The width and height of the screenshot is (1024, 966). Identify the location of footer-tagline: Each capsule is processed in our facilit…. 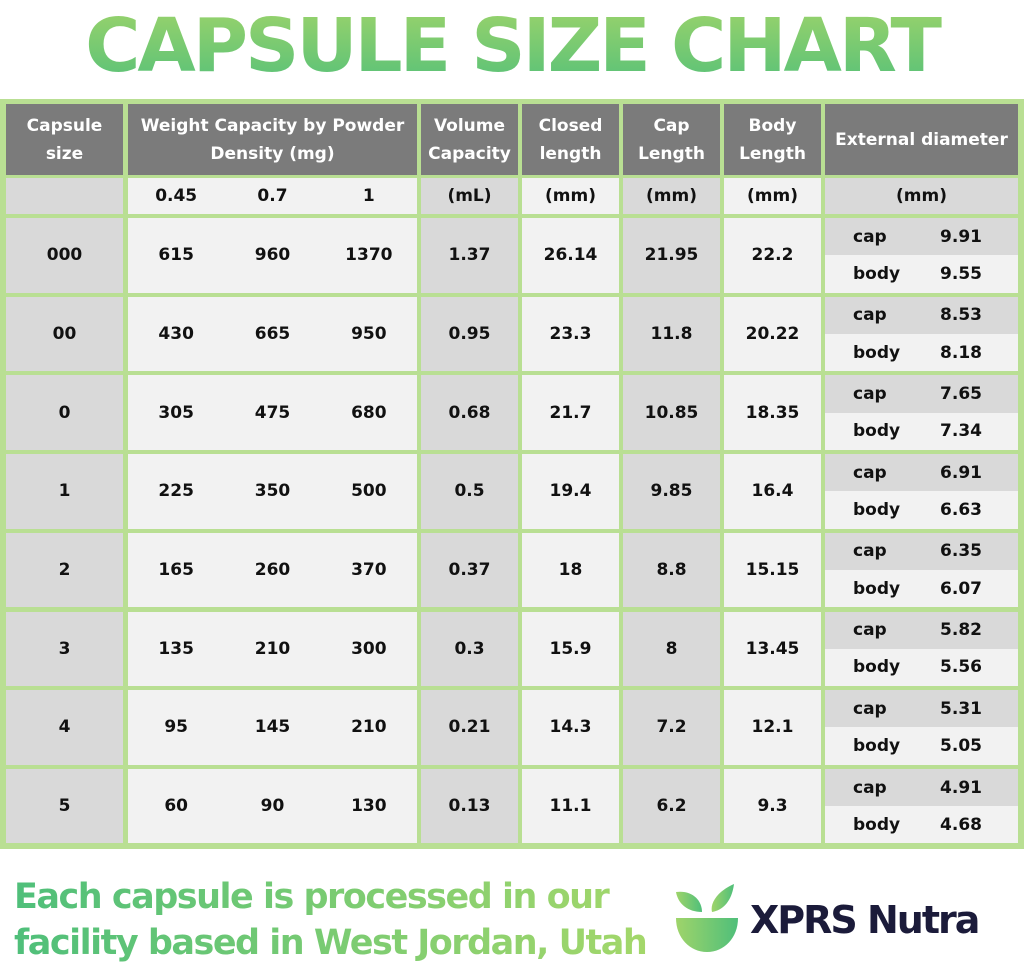
(339, 920).